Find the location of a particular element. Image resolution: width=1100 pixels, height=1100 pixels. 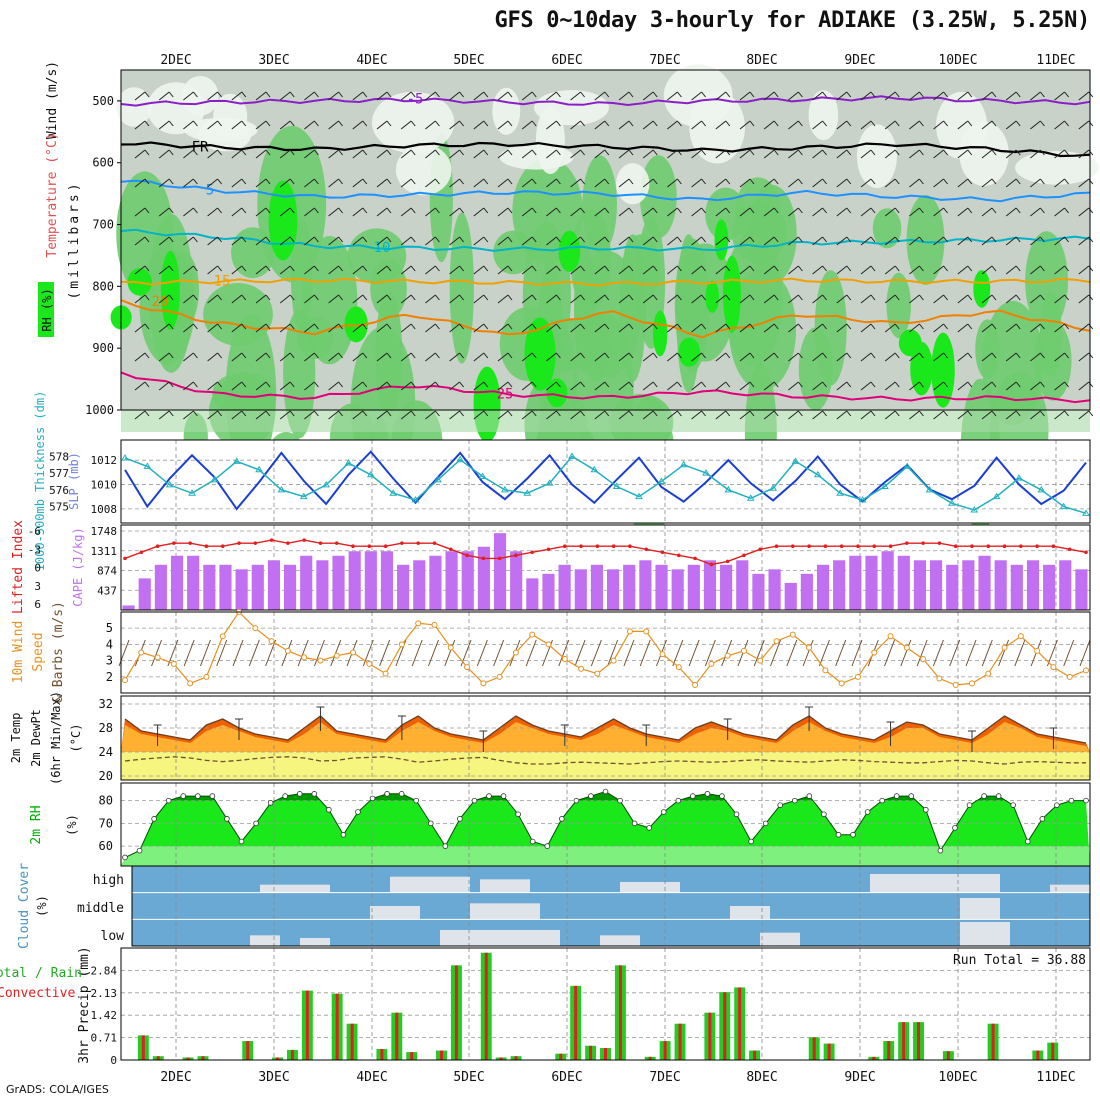

date-label-top: 10DEC is located at coordinates (957, 60).